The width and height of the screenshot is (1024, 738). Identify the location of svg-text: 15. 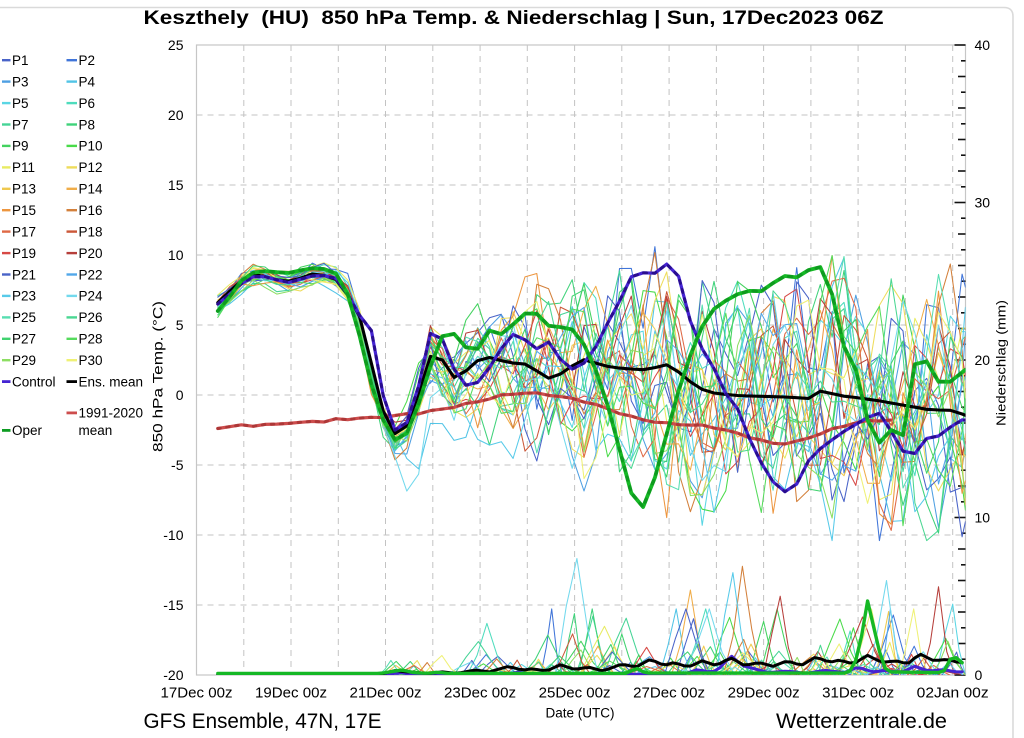
(176, 185).